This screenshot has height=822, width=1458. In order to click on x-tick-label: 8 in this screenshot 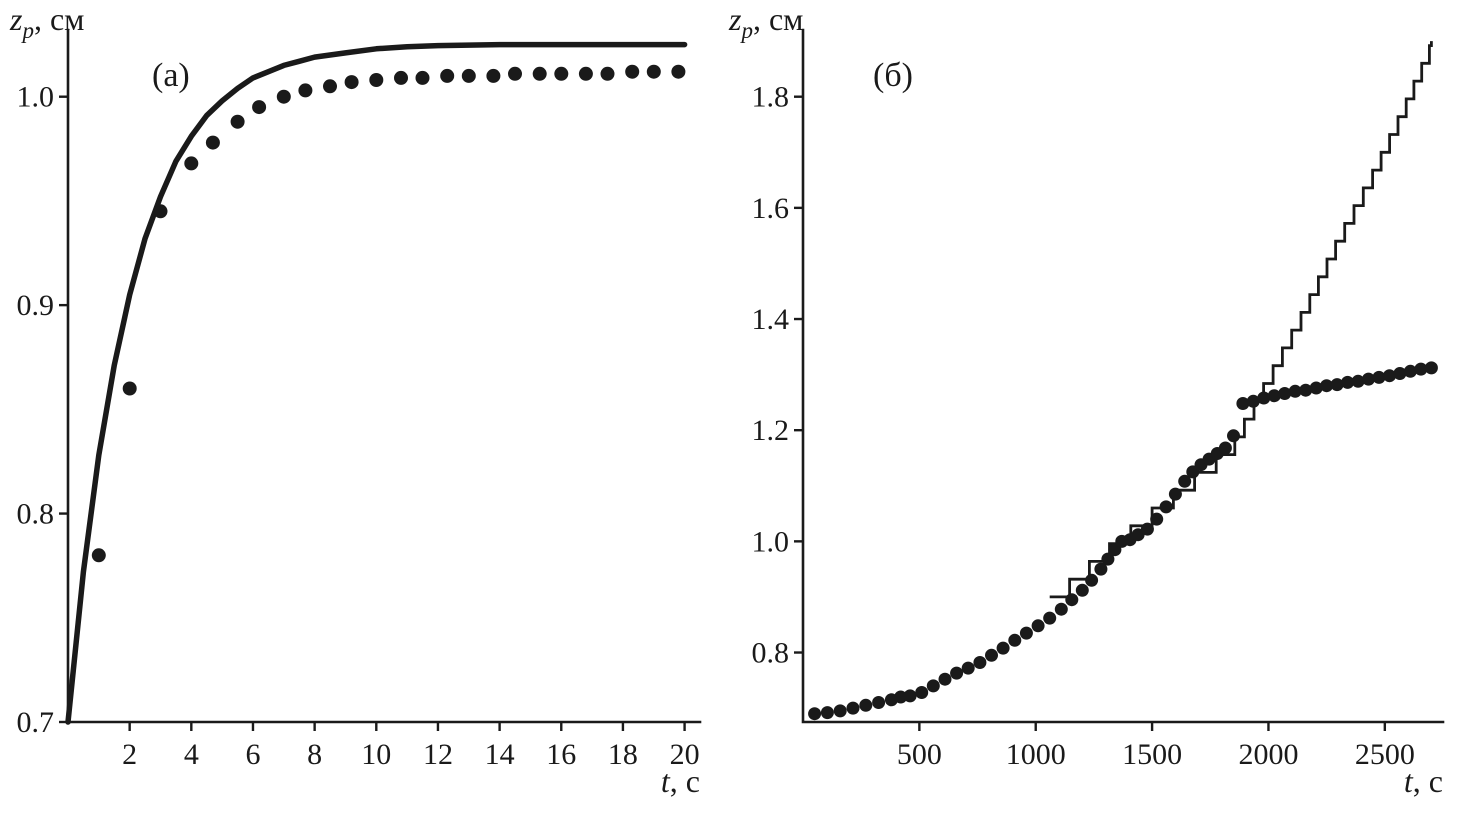, I will do `click(314, 754)`.